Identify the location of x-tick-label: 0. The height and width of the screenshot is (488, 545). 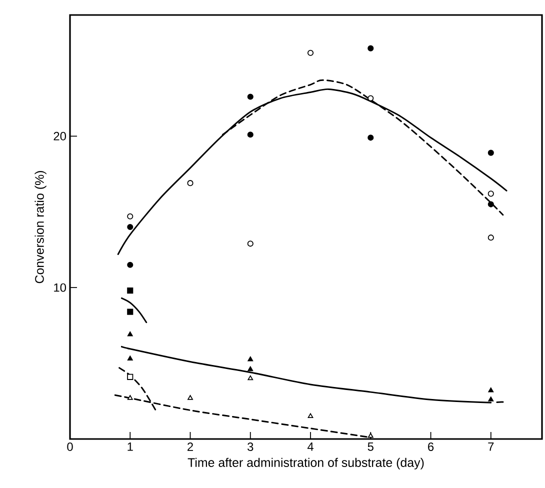
(70, 446).